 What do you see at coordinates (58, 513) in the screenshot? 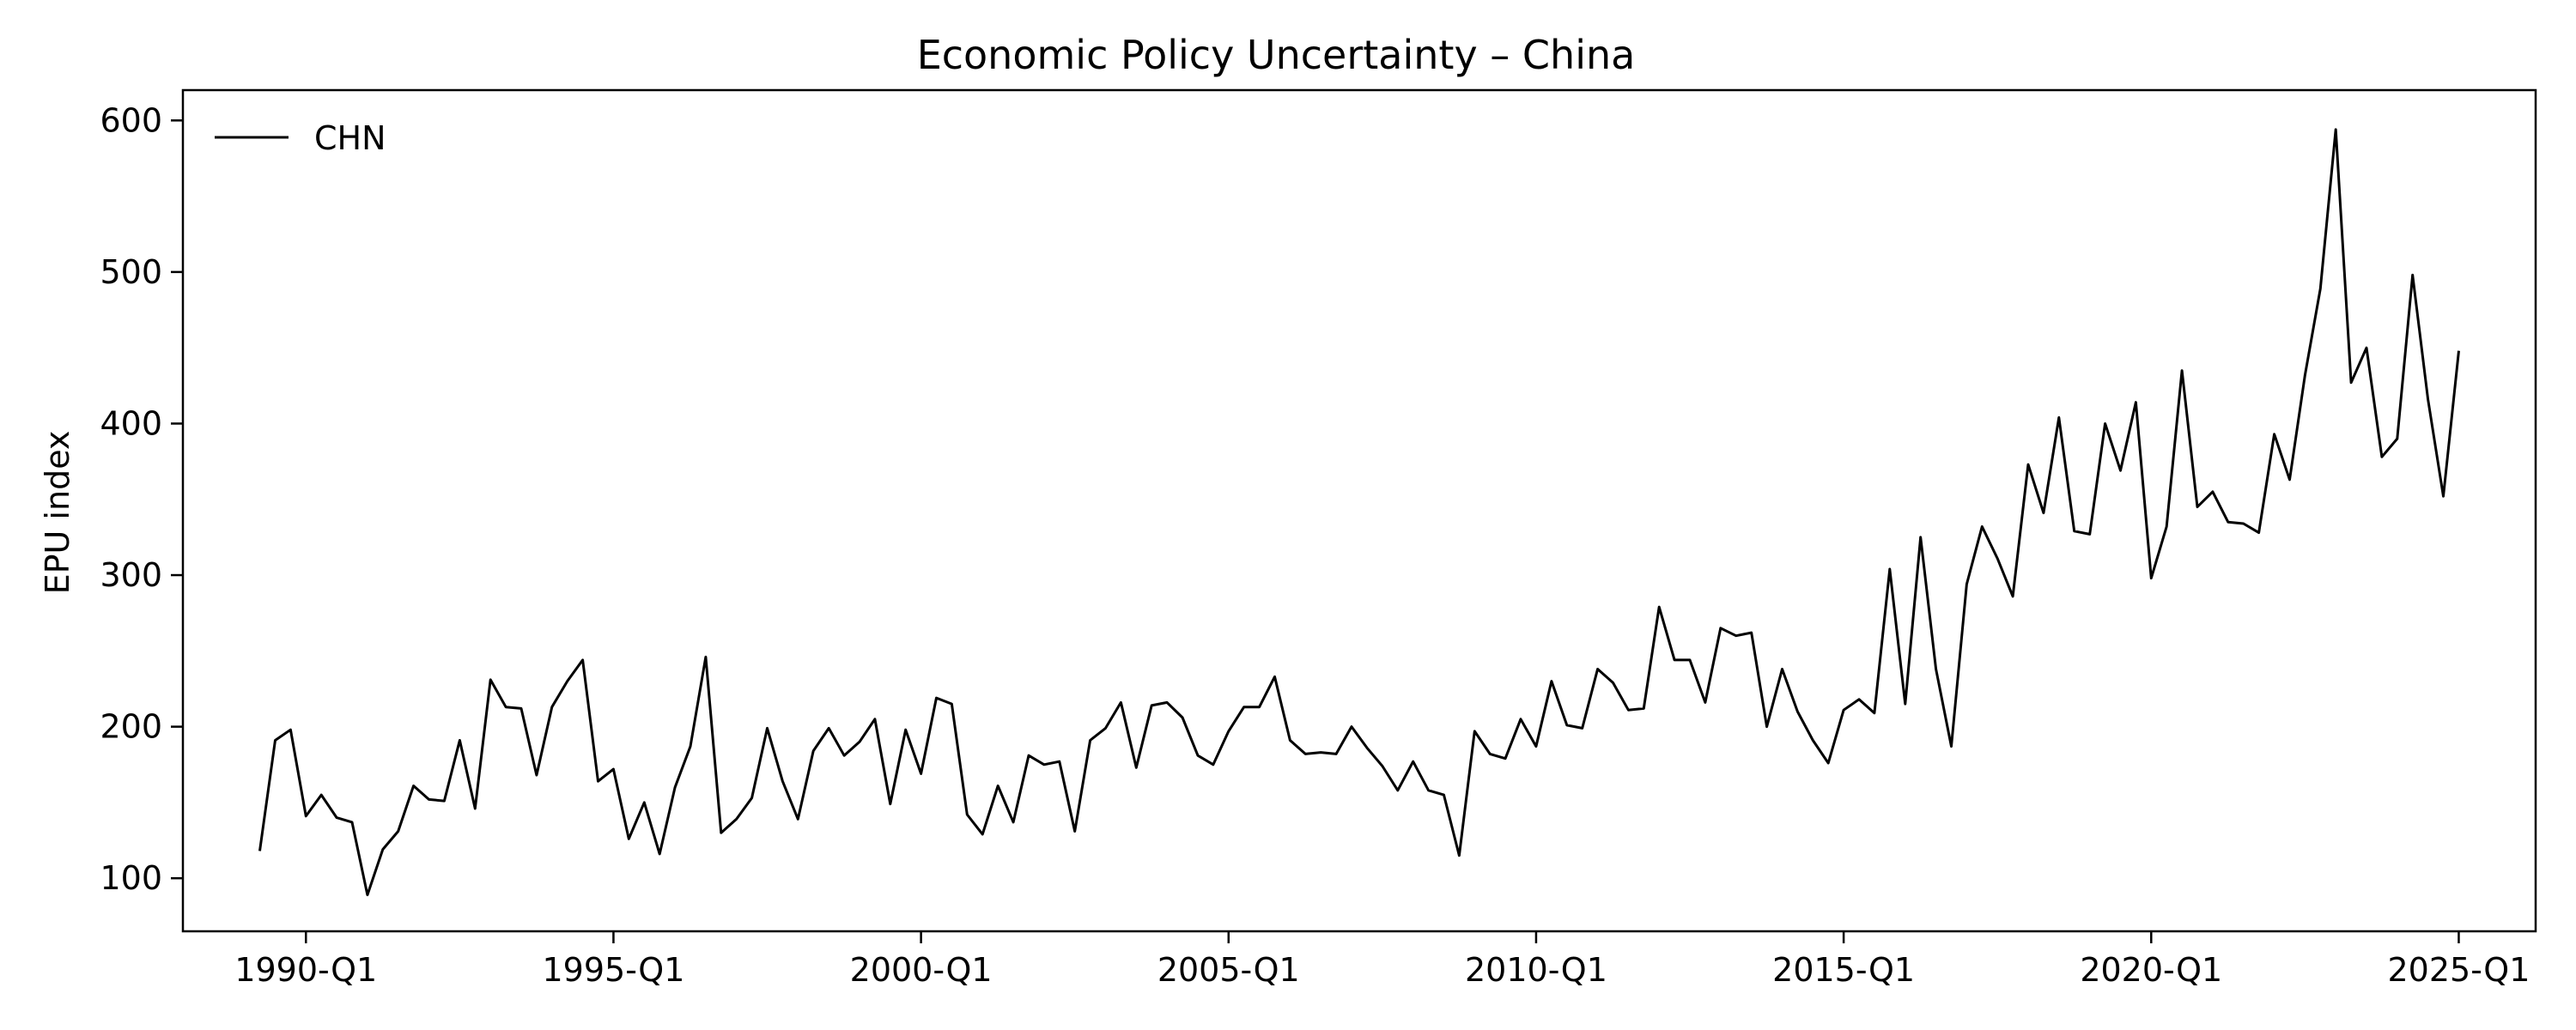
I see `y-axis-title: EPU index` at bounding box center [58, 513].